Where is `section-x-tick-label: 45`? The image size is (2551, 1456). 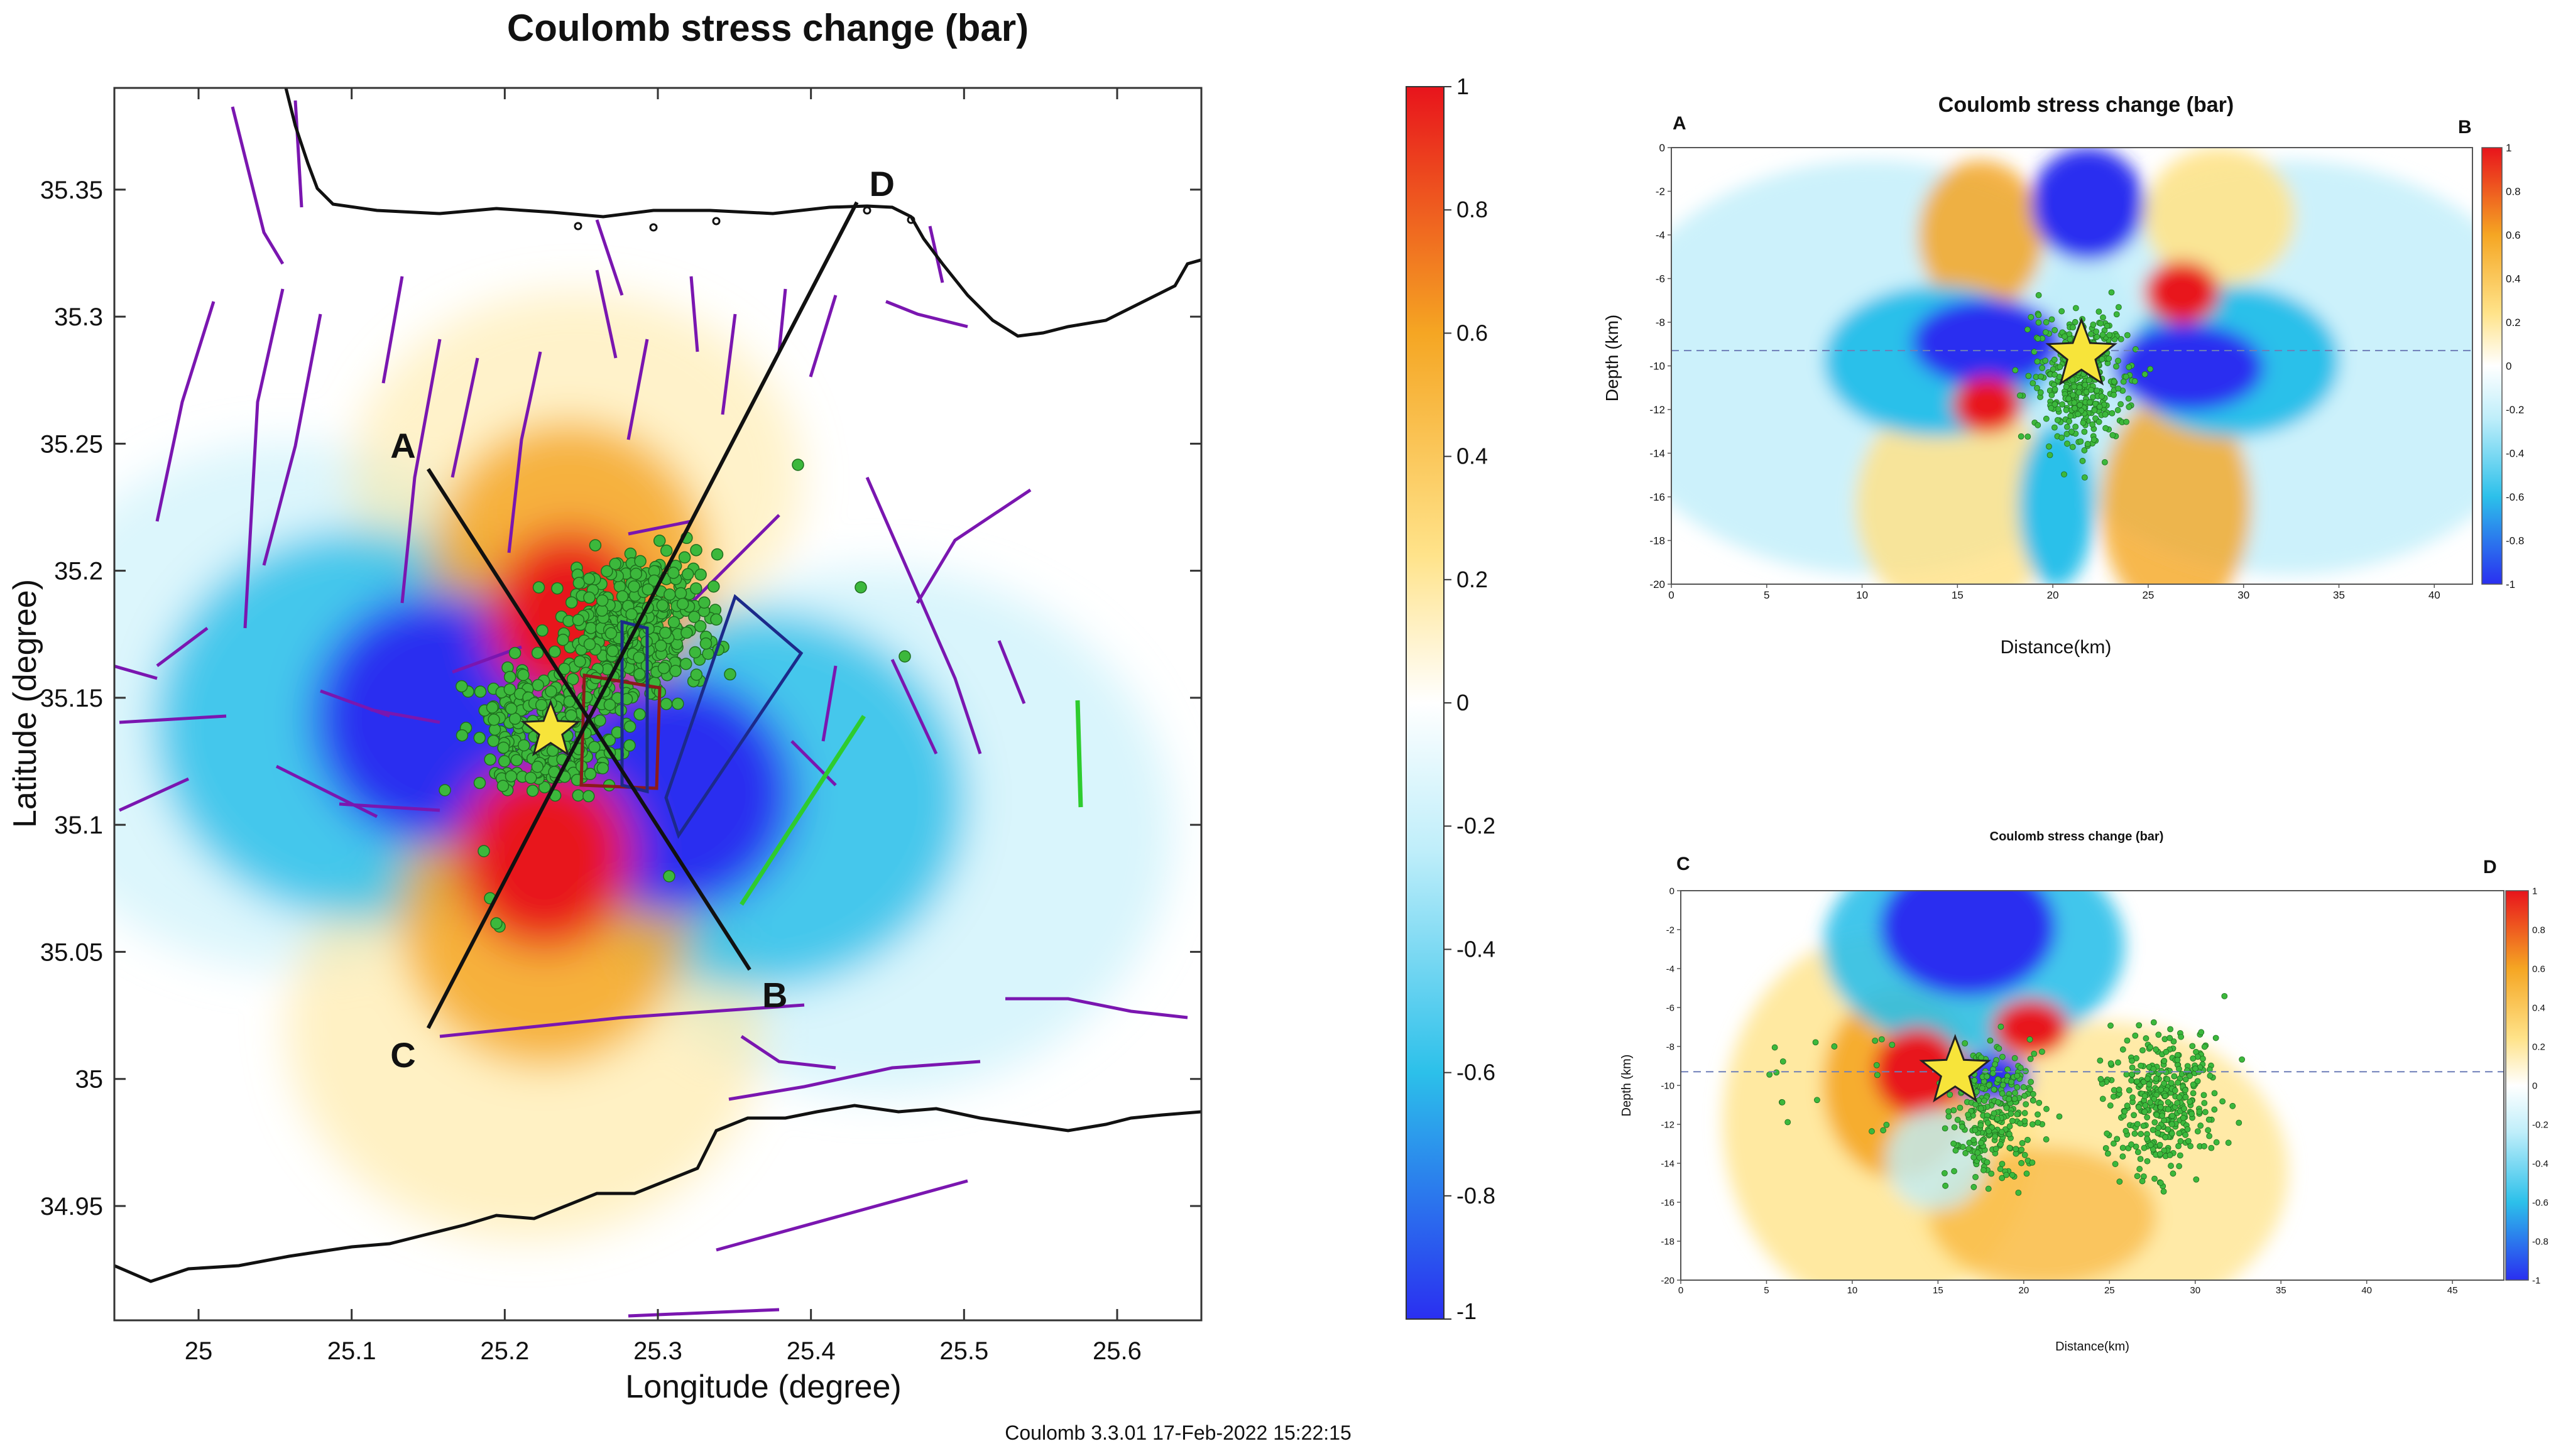
section-x-tick-label: 45 is located at coordinates (2452, 1290).